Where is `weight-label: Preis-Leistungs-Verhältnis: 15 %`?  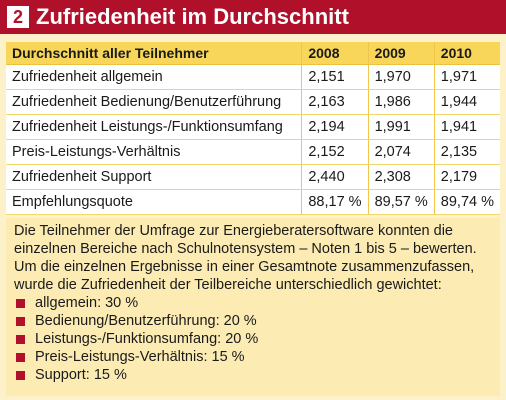
weight-label: Preis-Leistungs-Verhältnis: 15 % is located at coordinates (140, 357).